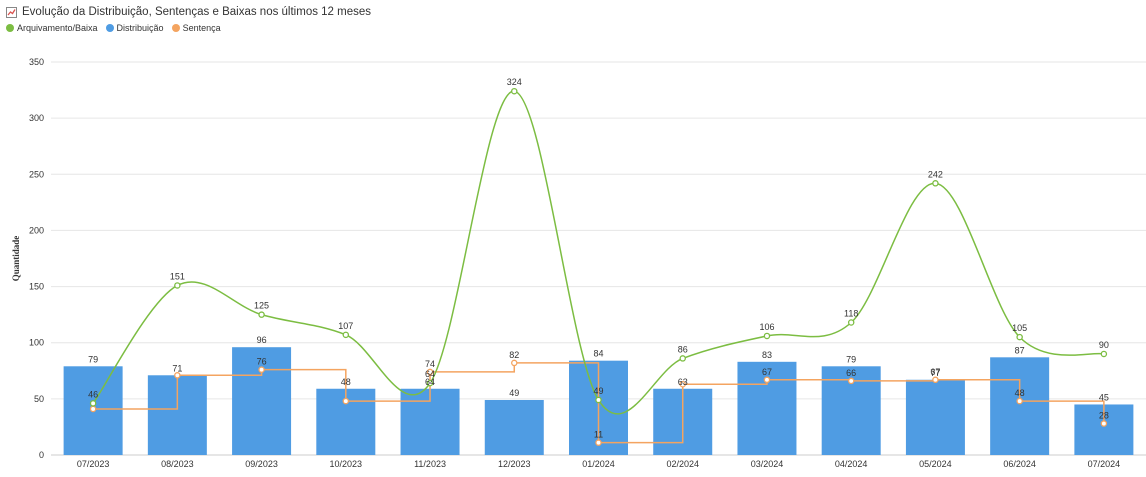 This screenshot has width=1146, height=477. I want to click on data-label-distribuicao: 48, so click(346, 382).